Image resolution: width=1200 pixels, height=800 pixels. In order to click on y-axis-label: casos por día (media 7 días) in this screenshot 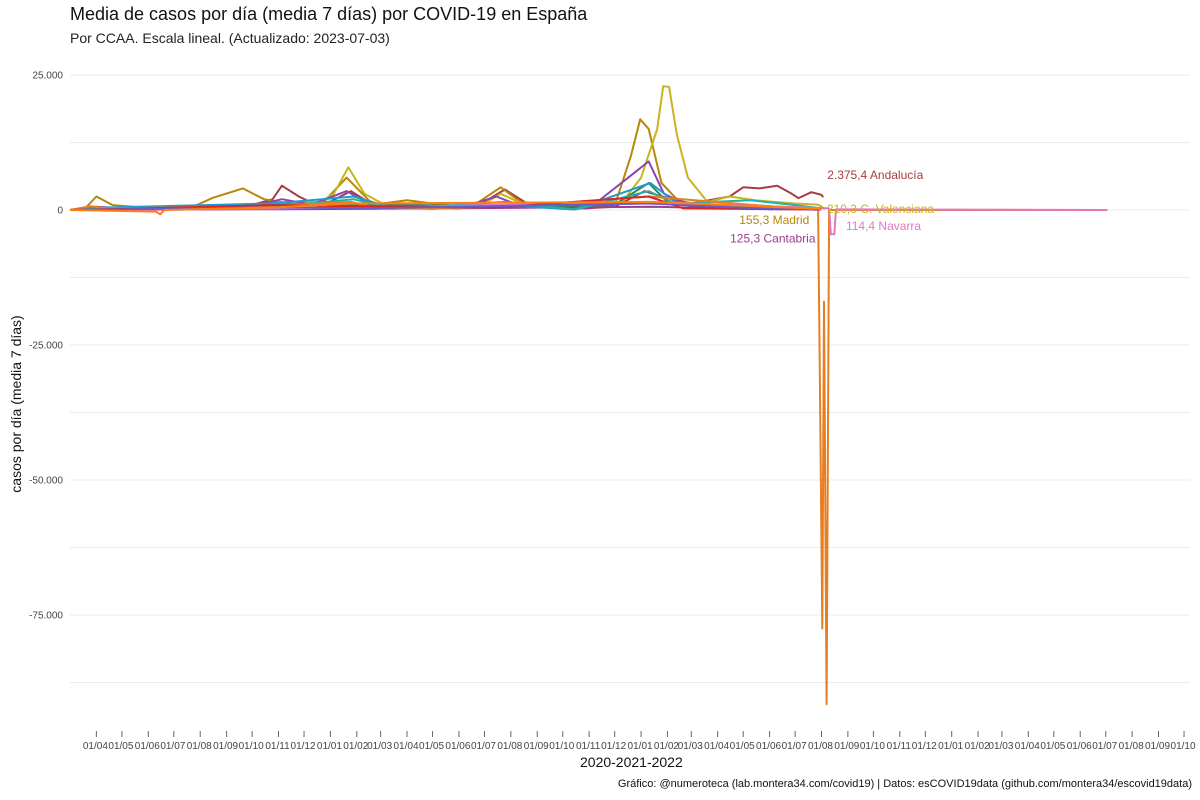, I will do `click(16, 404)`.